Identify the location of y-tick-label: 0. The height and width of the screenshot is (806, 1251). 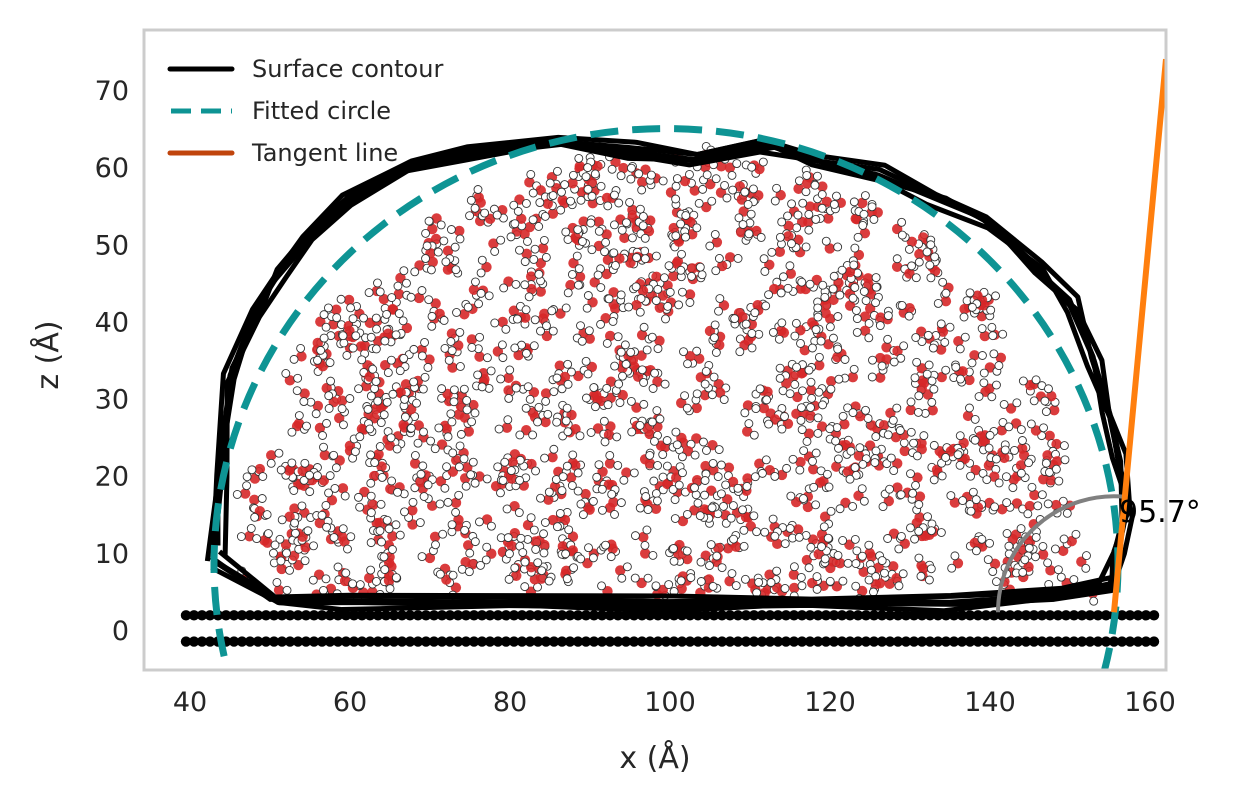
(120, 631).